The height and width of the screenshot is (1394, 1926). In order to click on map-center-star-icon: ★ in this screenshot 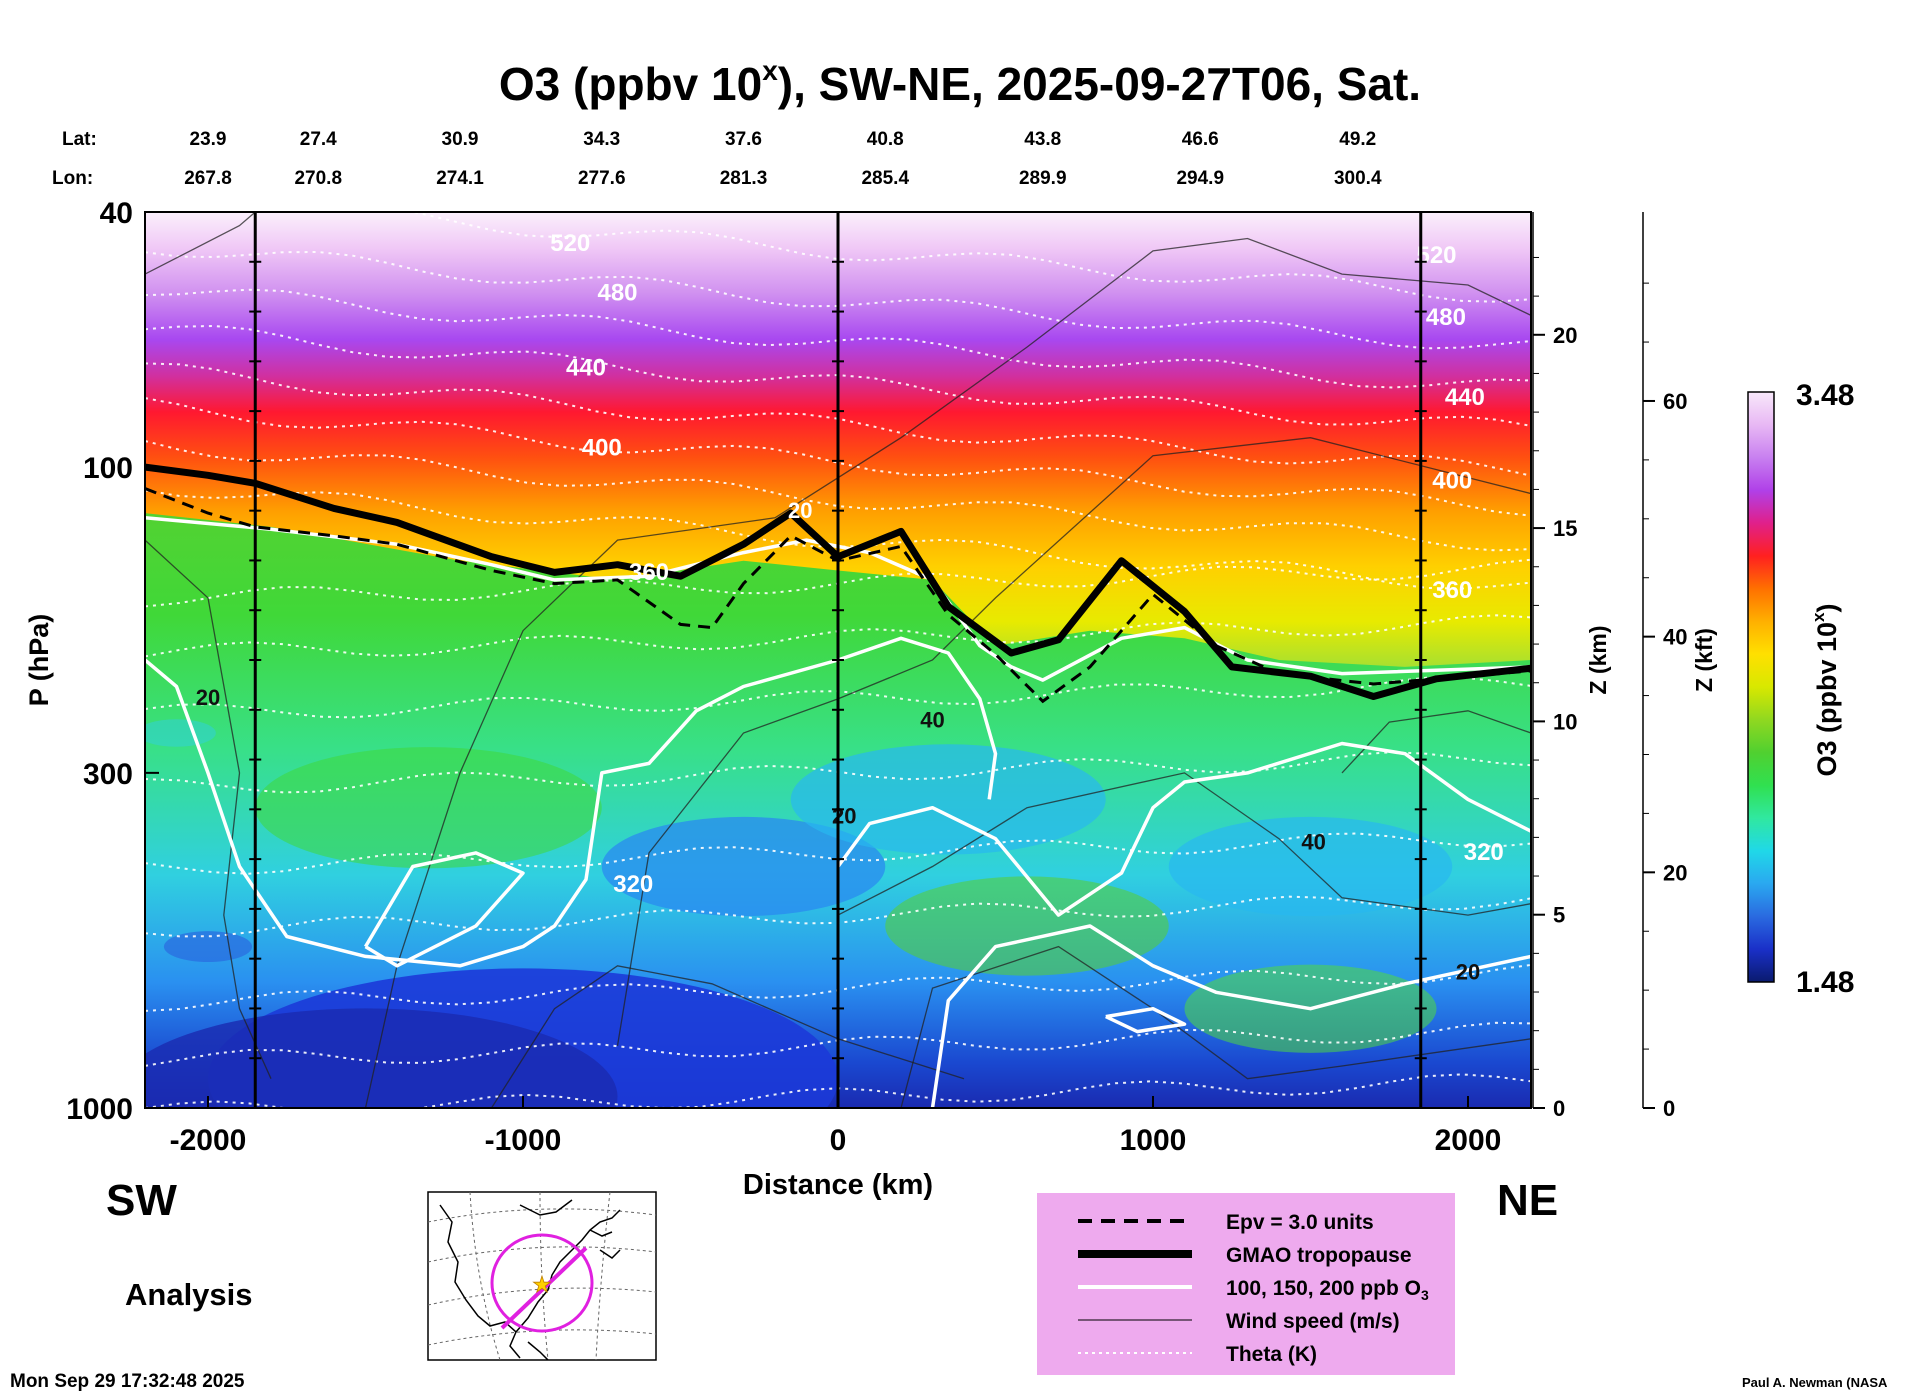, I will do `click(542, 1284)`.